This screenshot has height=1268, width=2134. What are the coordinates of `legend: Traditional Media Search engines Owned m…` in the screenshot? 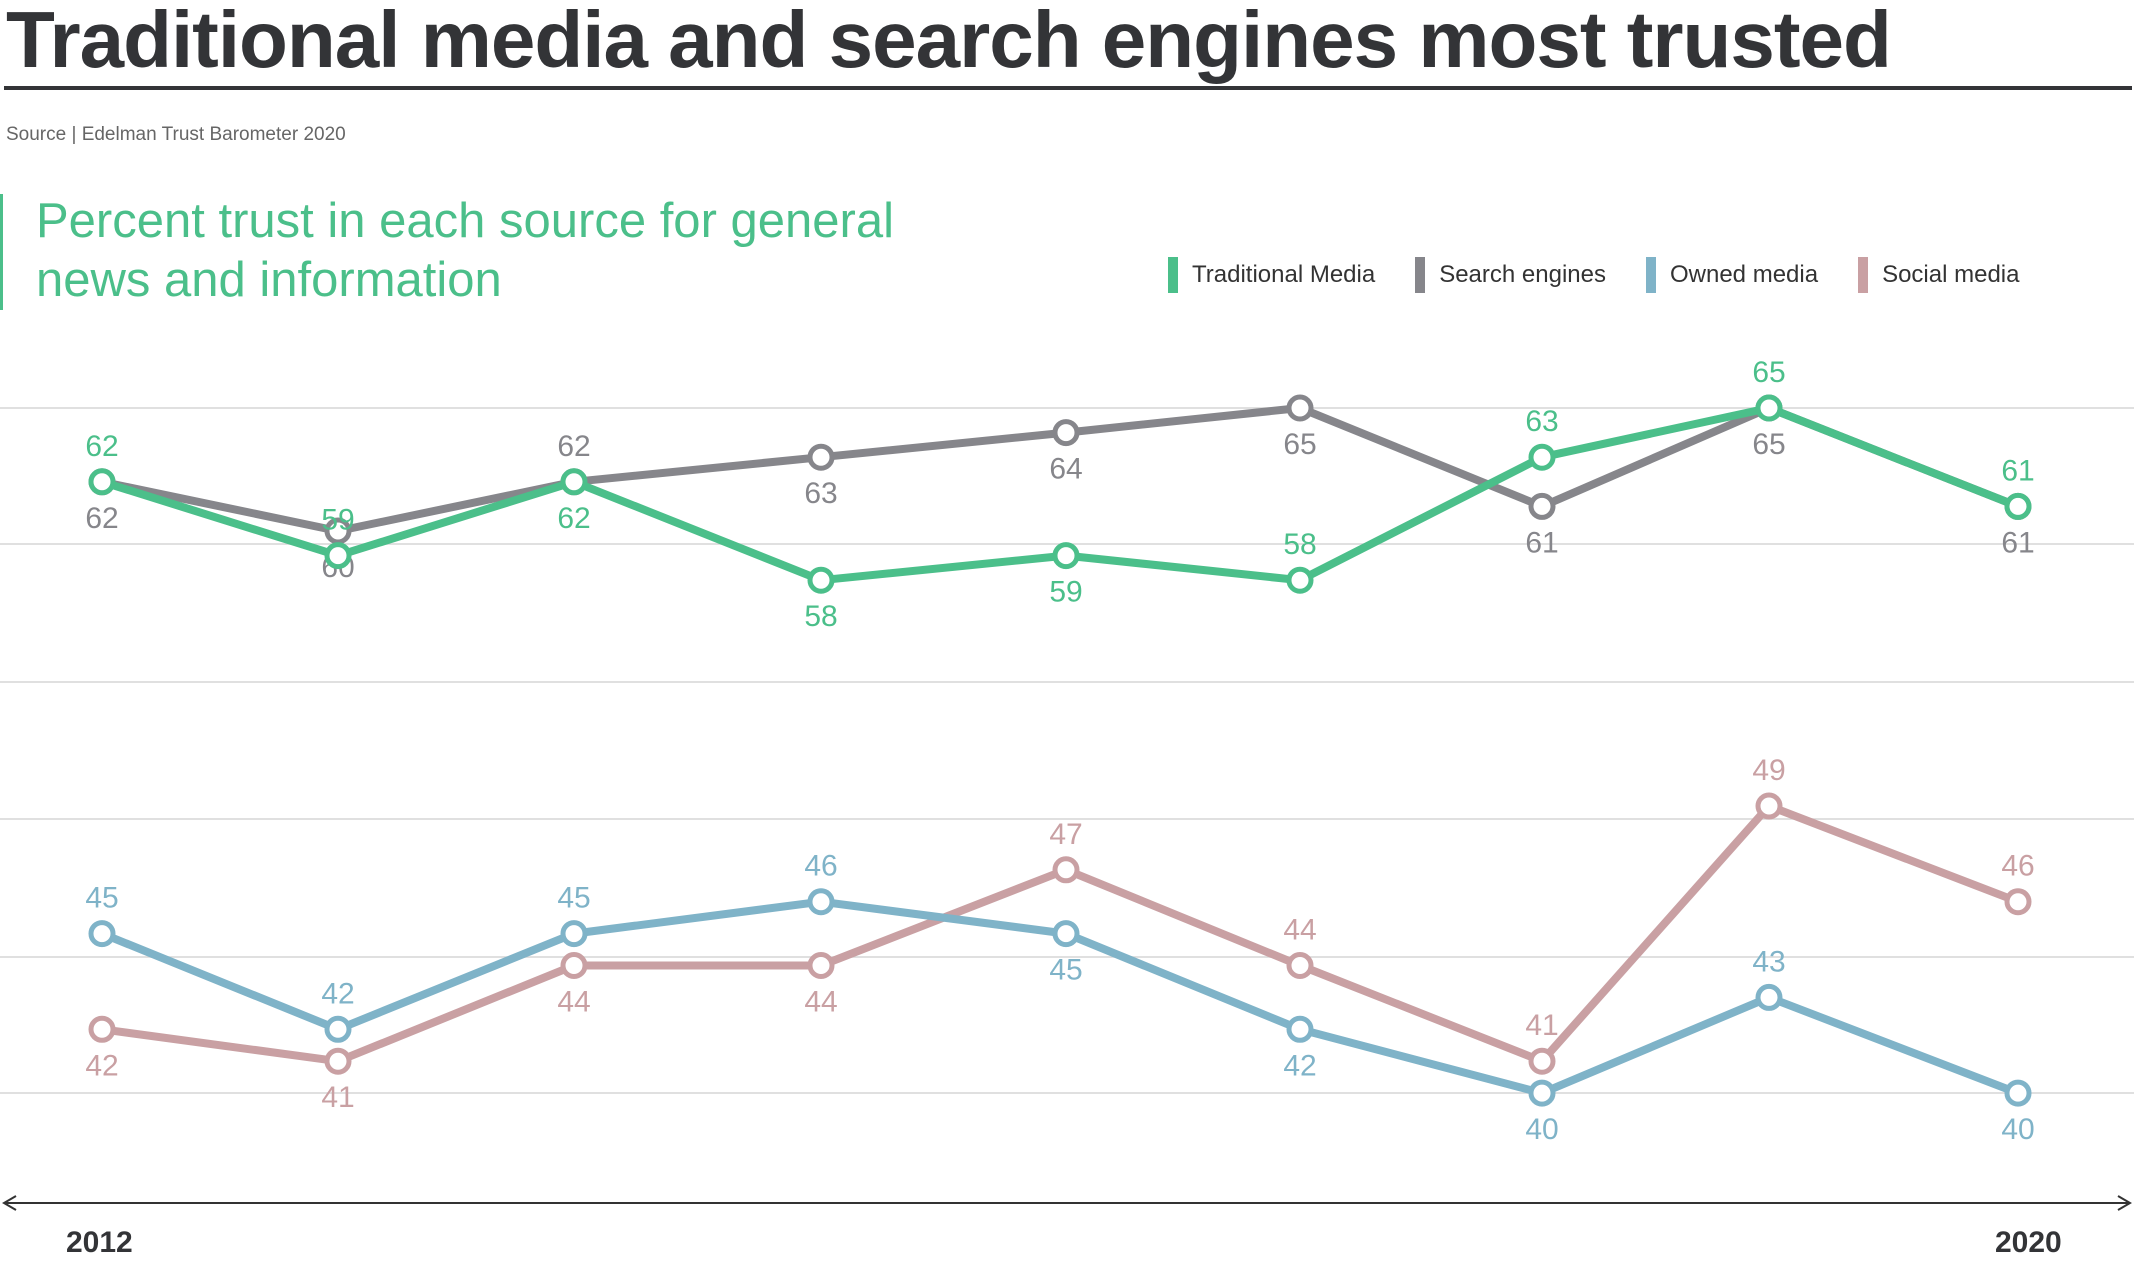 It's located at (1593, 275).